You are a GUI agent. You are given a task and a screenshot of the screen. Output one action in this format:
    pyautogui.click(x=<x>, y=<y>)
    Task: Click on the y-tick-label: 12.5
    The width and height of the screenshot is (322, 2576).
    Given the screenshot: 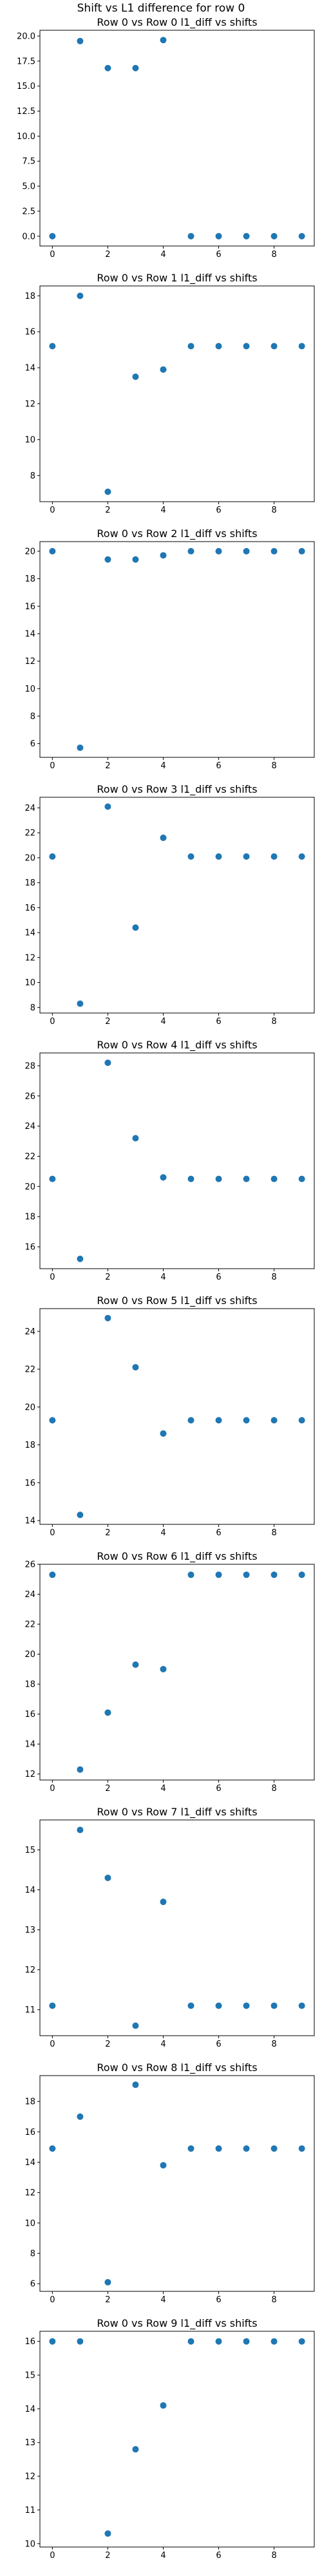 What is the action you would take?
    pyautogui.click(x=26, y=112)
    